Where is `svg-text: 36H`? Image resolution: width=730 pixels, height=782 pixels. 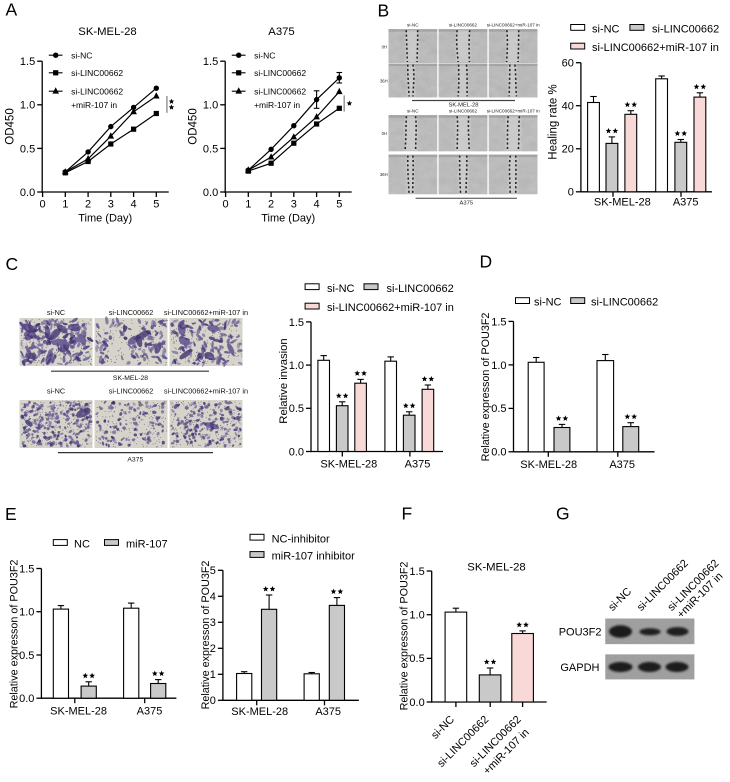
svg-text: 36H is located at coordinates (384, 174).